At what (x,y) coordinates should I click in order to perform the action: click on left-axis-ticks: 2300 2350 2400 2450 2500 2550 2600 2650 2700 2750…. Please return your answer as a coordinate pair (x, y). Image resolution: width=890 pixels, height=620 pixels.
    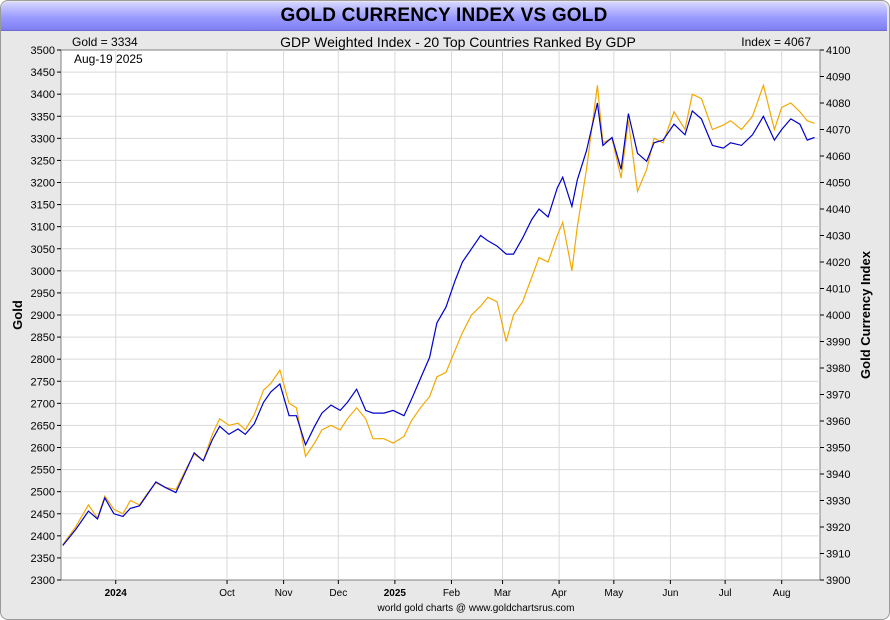
    Looking at the image, I should click on (46, 316).